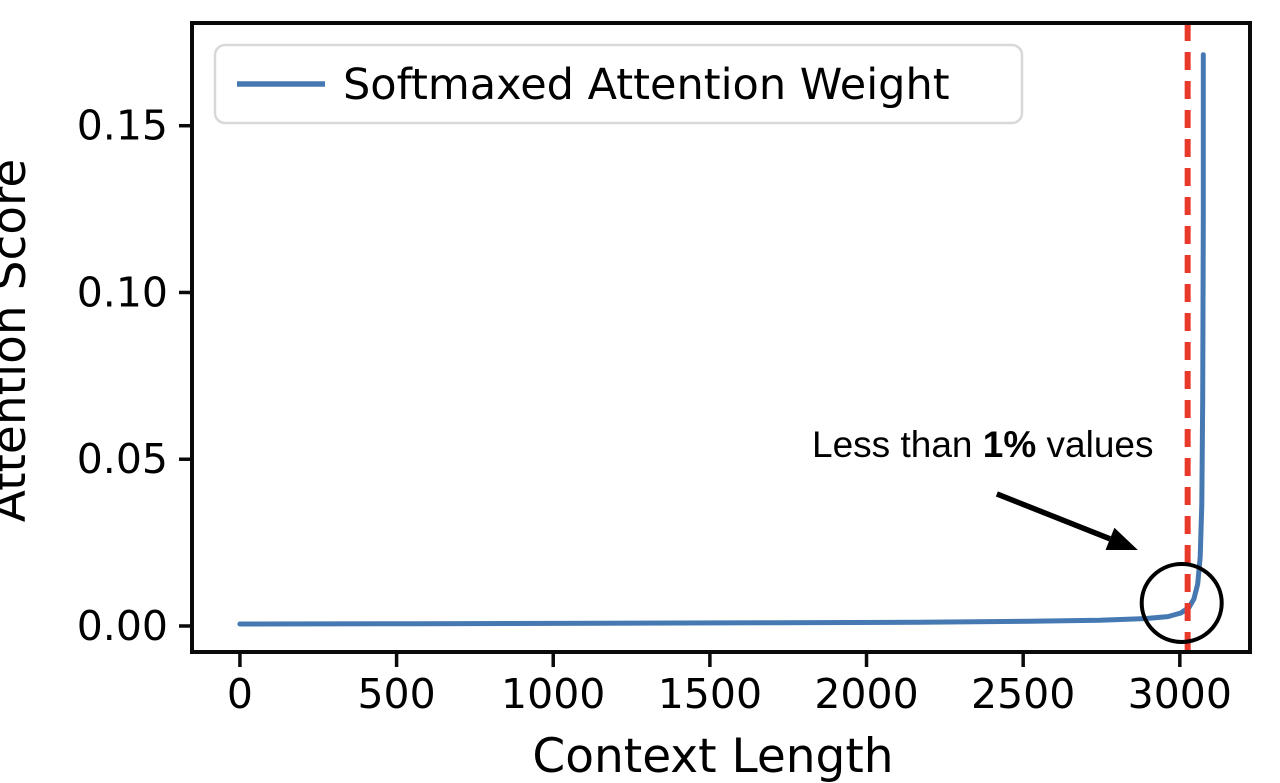 The height and width of the screenshot is (783, 1280). What do you see at coordinates (982, 444) in the screenshot?
I see `annotation-text: Less than 1% values` at bounding box center [982, 444].